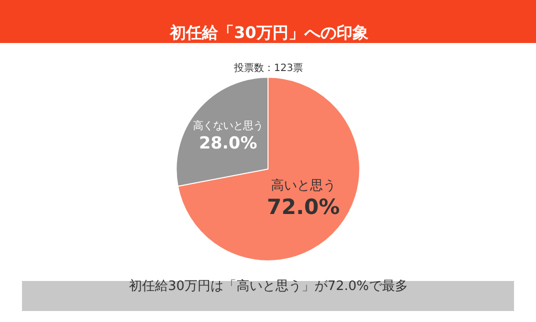 This screenshot has height=322, width=536. Describe the element at coordinates (228, 126) in the screenshot. I see `slice-label: 高くないと思う` at that location.